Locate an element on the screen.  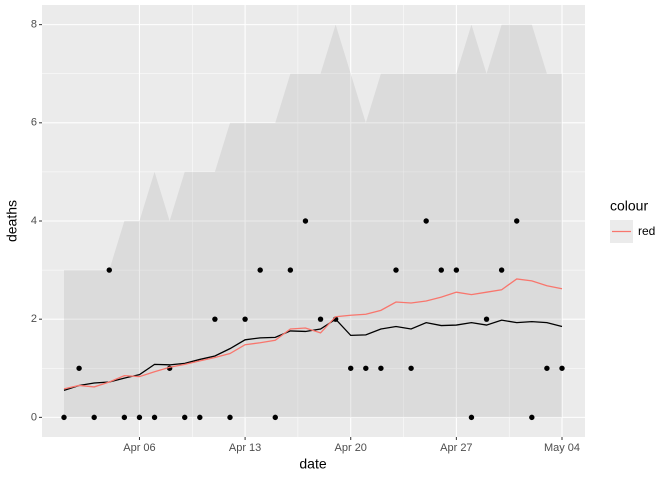
x-tick-label: May 04 is located at coordinates (562, 448).